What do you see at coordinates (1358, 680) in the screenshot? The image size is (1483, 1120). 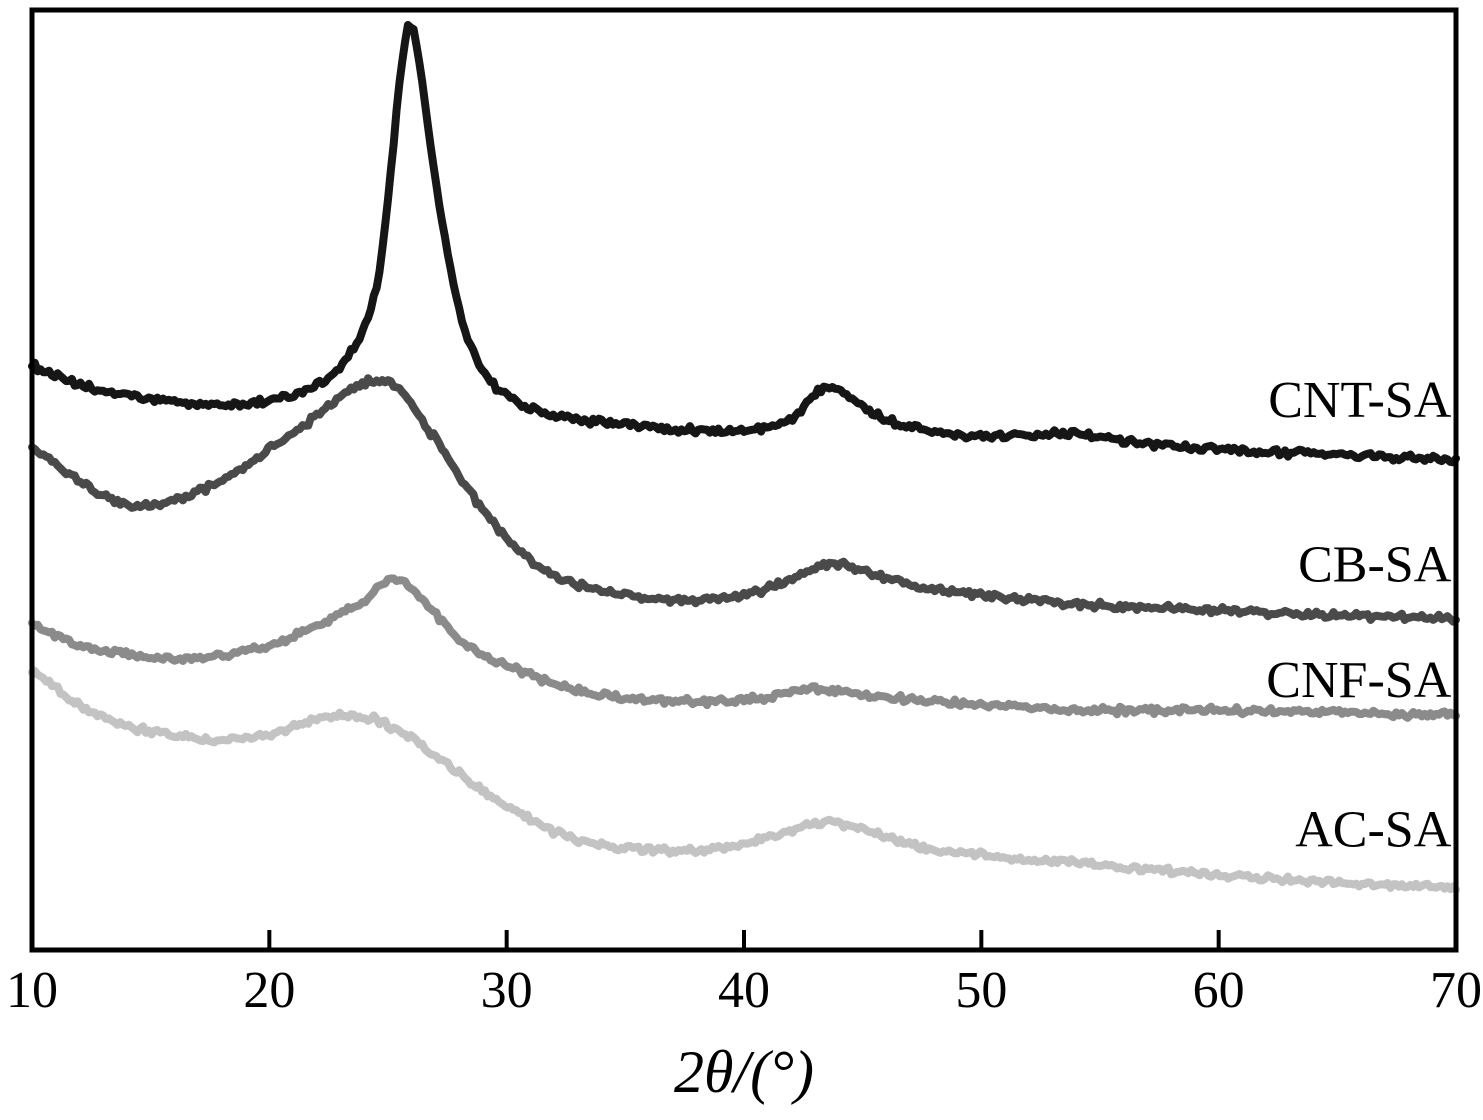 I see `series-label-cnf-sa: CNF-SA` at bounding box center [1358, 680].